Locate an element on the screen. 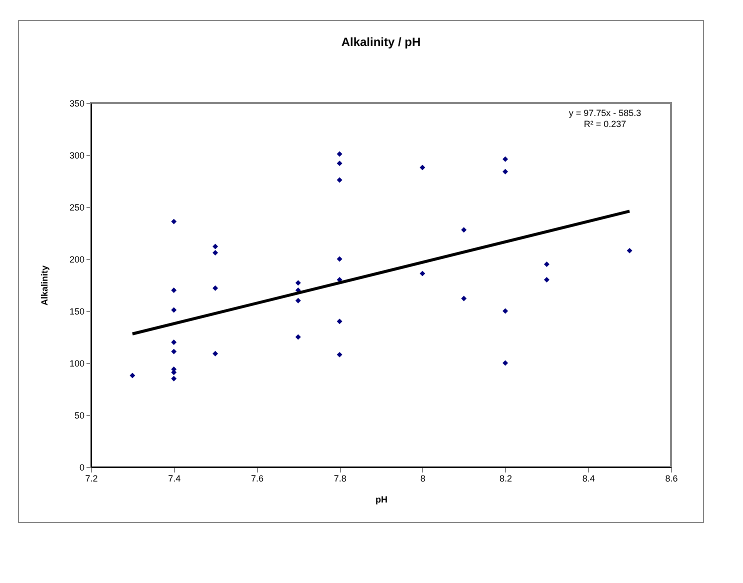 The width and height of the screenshot is (743, 583). y-tick-label: 0 is located at coordinates (81, 467).